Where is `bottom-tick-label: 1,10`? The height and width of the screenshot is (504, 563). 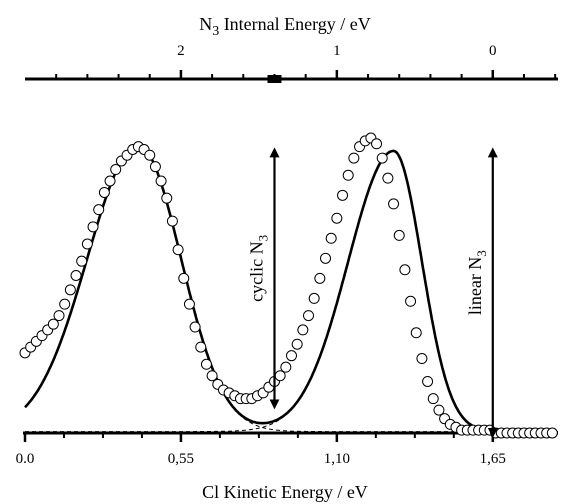
bottom-tick-label: 1,10 is located at coordinates (337, 459).